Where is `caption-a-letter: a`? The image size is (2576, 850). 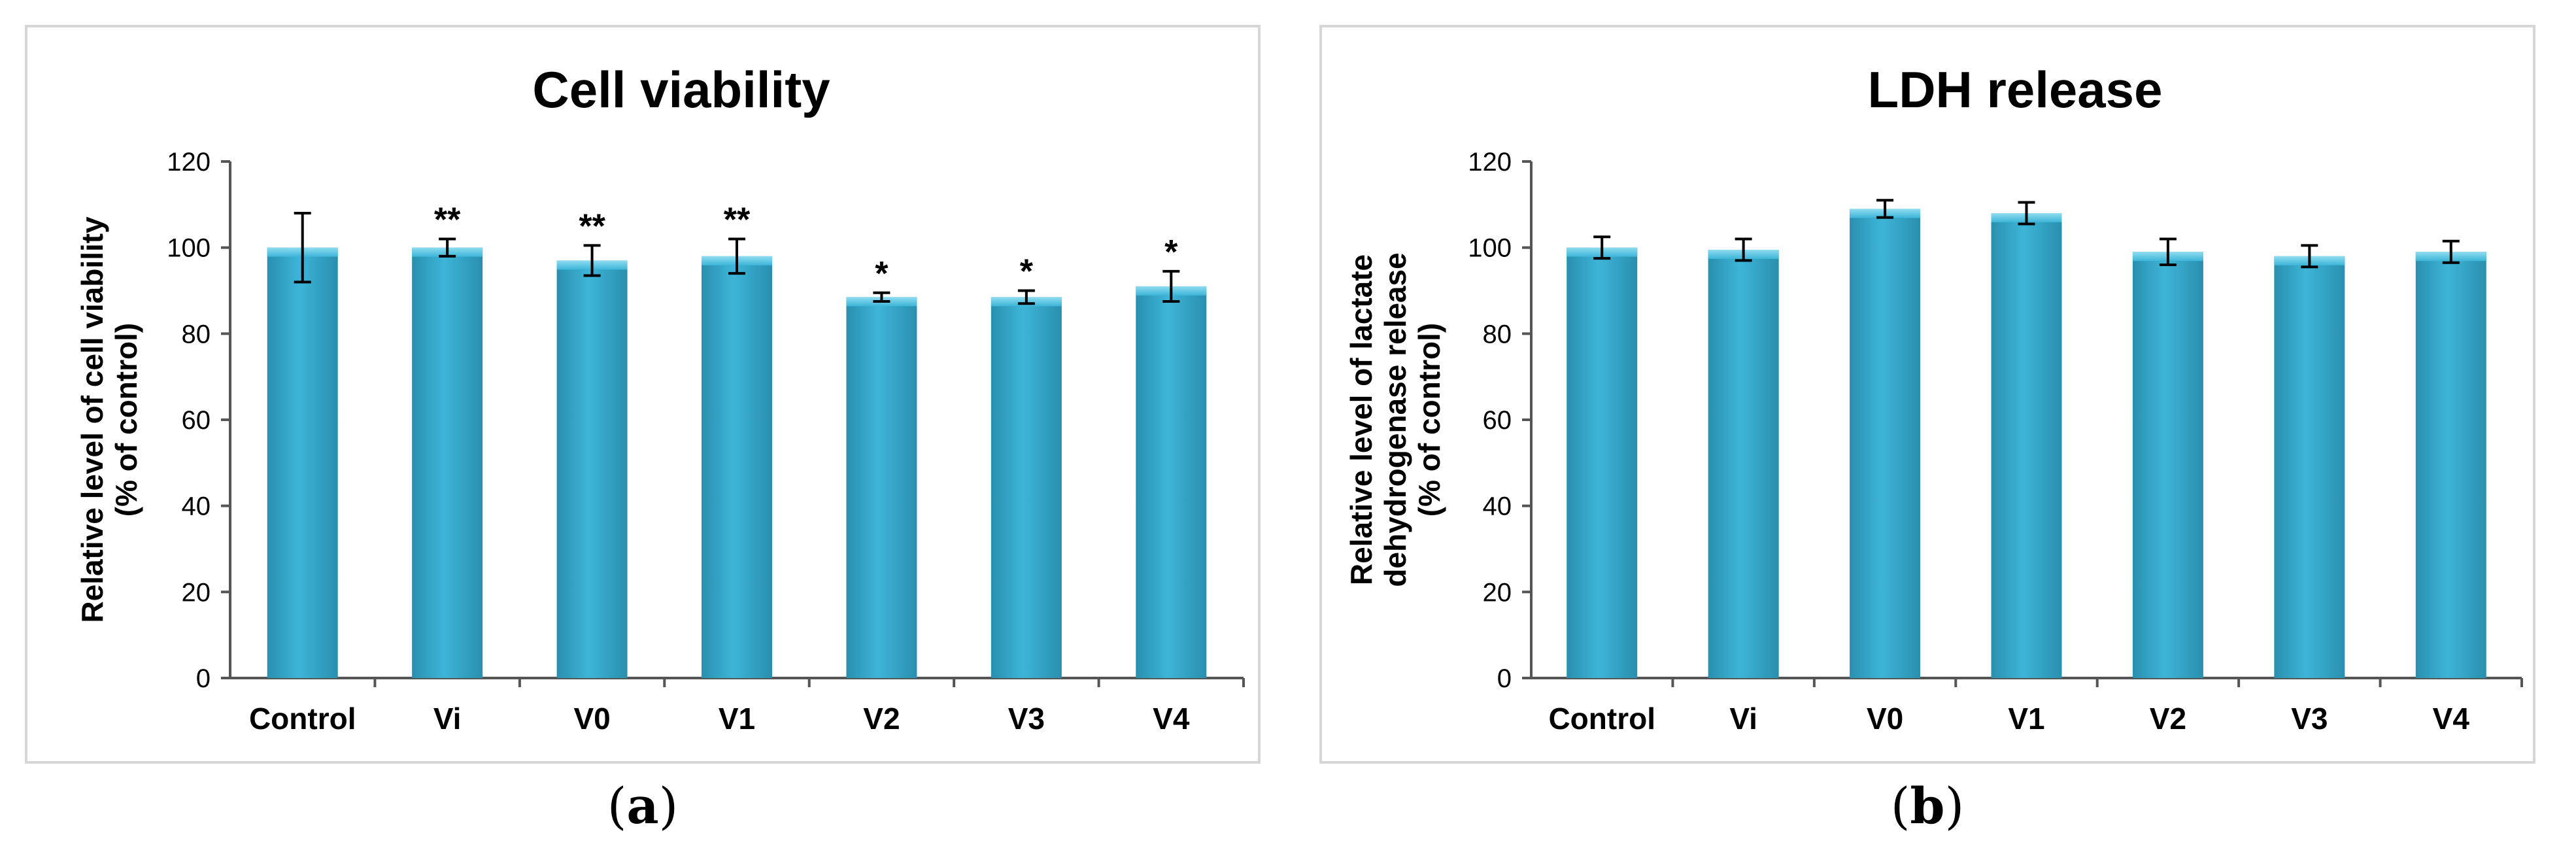 caption-a-letter: a is located at coordinates (642, 806).